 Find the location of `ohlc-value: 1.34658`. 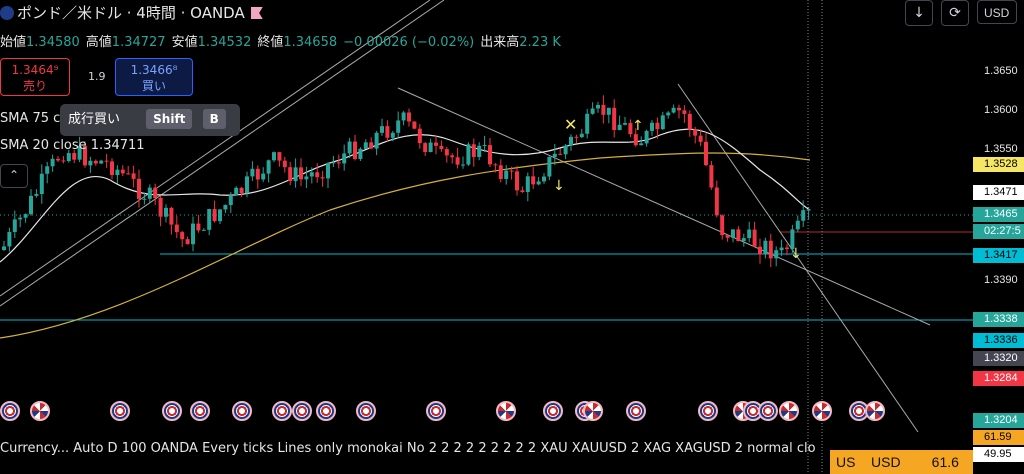

ohlc-value: 1.34658 is located at coordinates (310, 42).